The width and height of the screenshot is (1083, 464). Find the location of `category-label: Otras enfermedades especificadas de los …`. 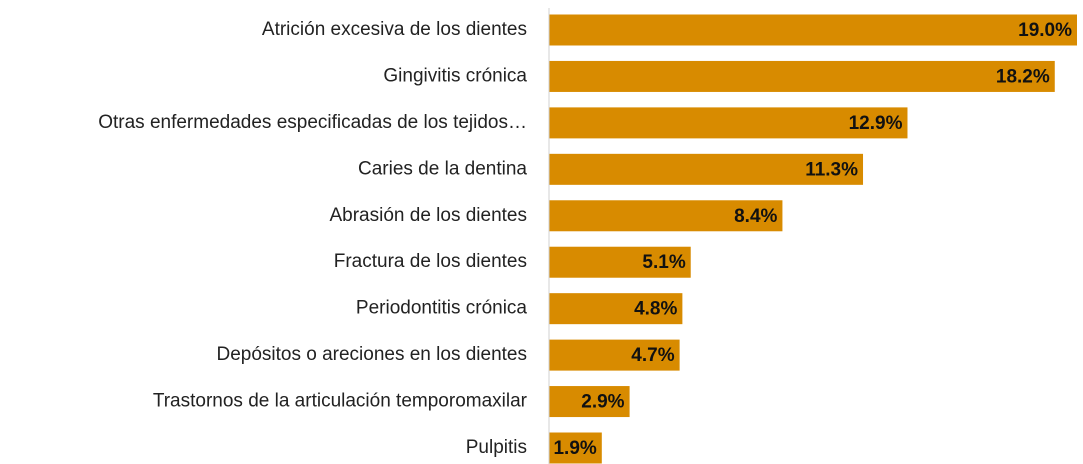

category-label: Otras enfermedades especificadas de los … is located at coordinates (312, 122).